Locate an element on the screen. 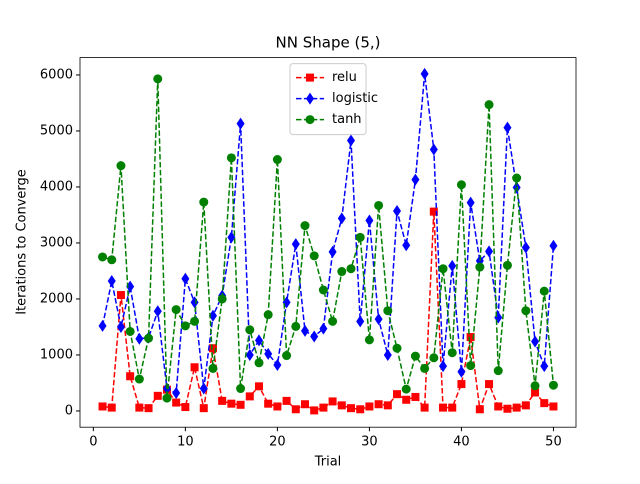 The width and height of the screenshot is (640, 484). x-tick-label: 50 is located at coordinates (553, 442).